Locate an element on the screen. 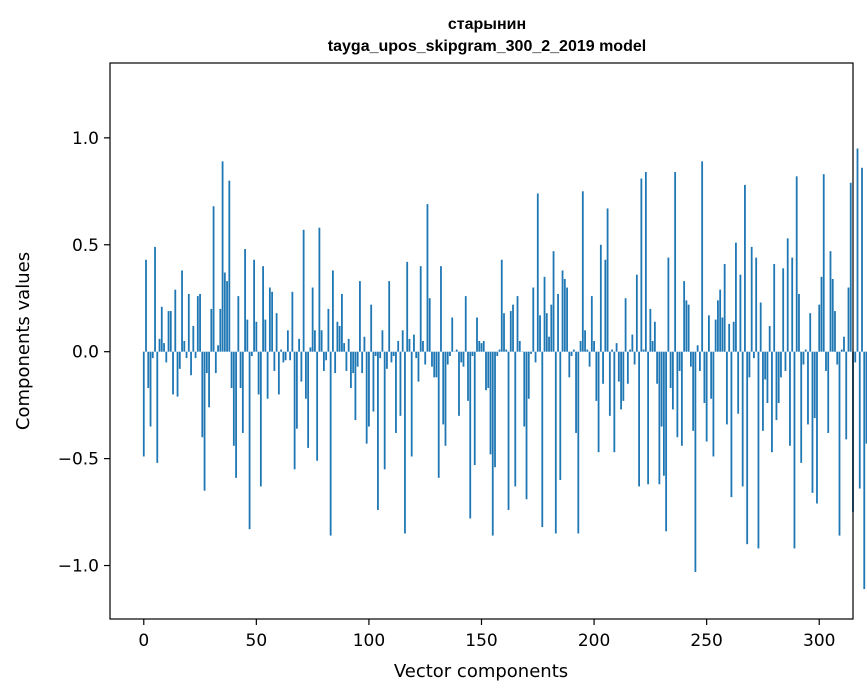  y-axis-label: Components values is located at coordinates (23, 341).